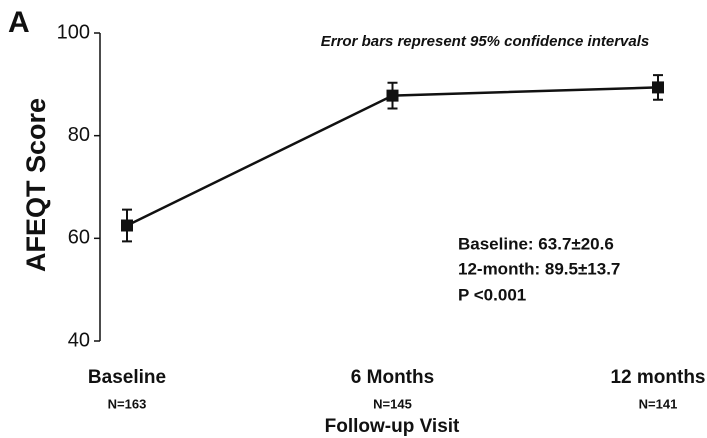 This screenshot has width=707, height=438. I want to click on panel-label: A, so click(19, 22).